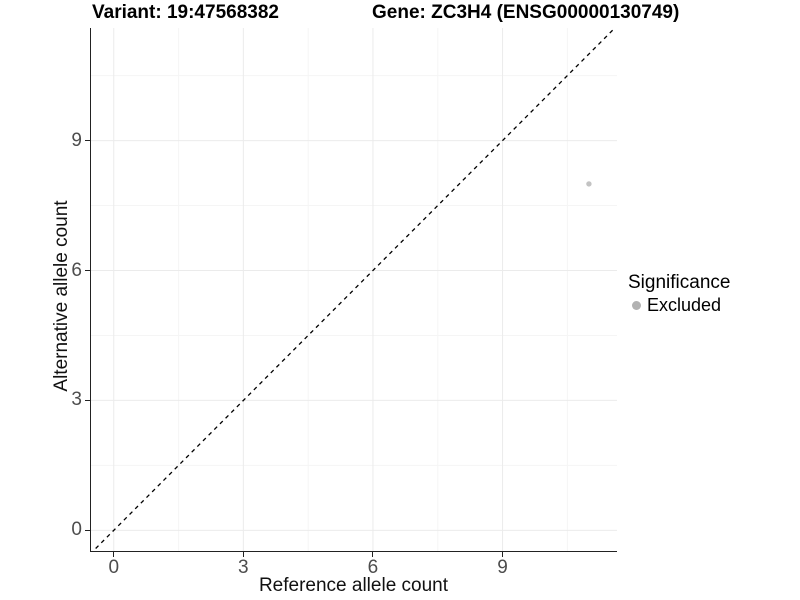 The width and height of the screenshot is (800, 600). I want to click on data-point-excluded, so click(589, 184).